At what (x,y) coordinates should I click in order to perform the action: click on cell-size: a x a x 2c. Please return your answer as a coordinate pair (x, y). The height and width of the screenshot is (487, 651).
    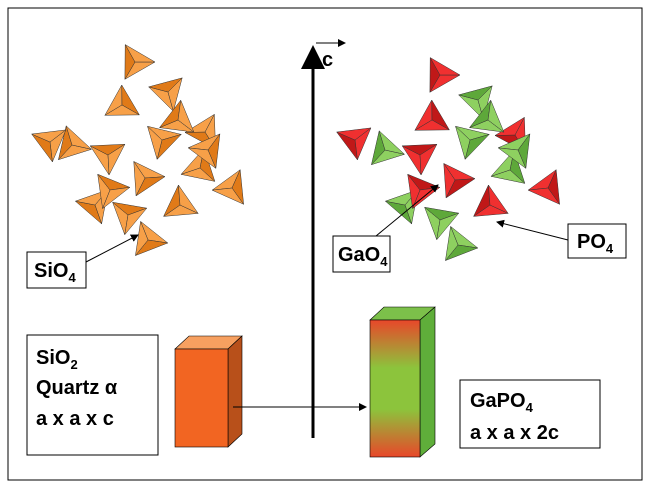
    Looking at the image, I should click on (514, 433).